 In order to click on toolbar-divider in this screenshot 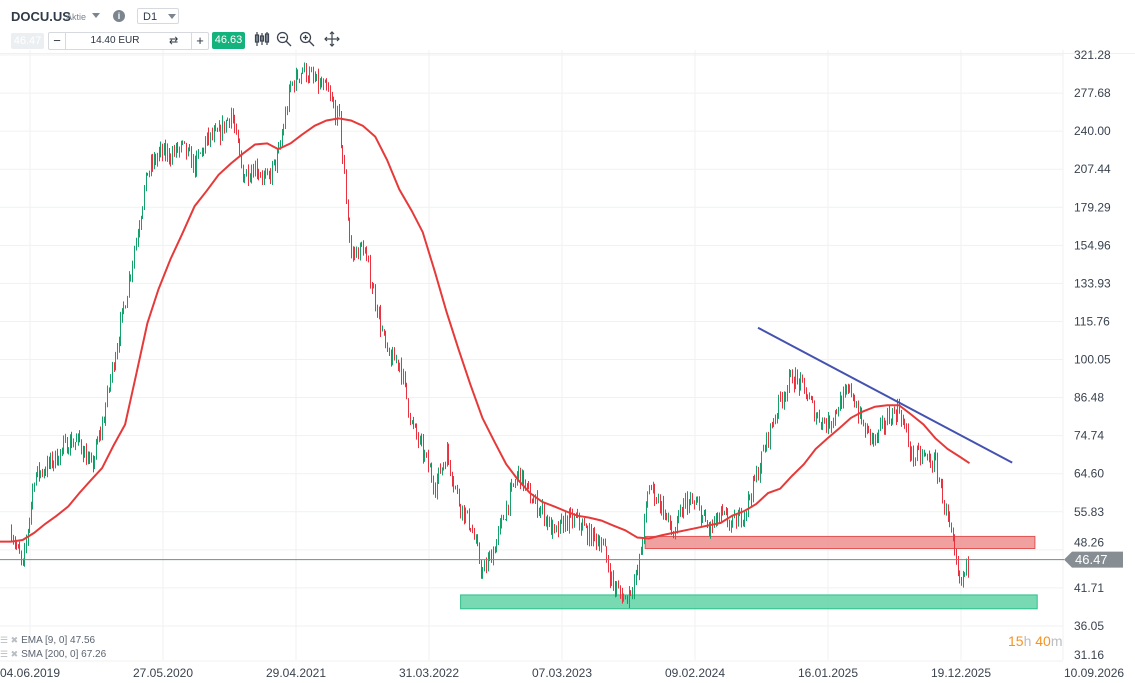, I will do `click(567, 53)`.